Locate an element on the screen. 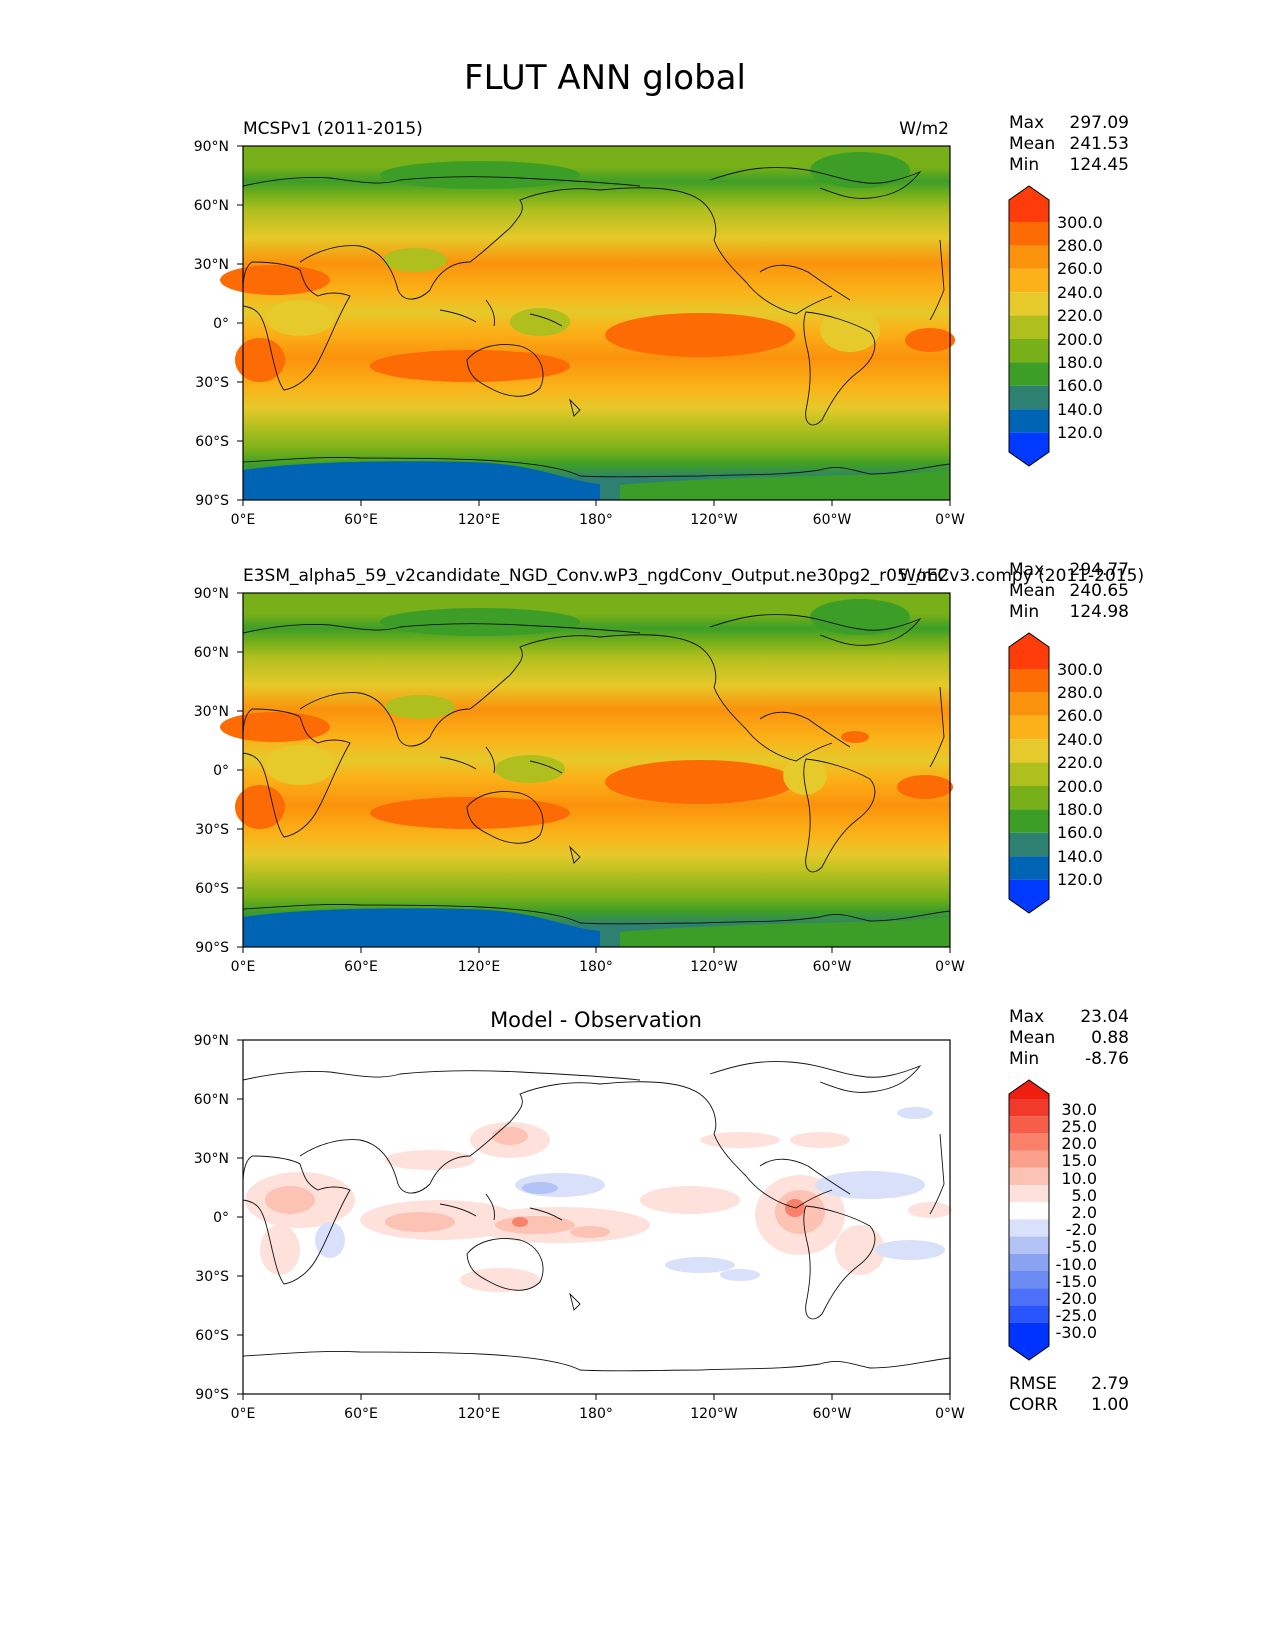 This screenshot has width=1275, height=1650. lon-tick-label: 0°W is located at coordinates (950, 967).